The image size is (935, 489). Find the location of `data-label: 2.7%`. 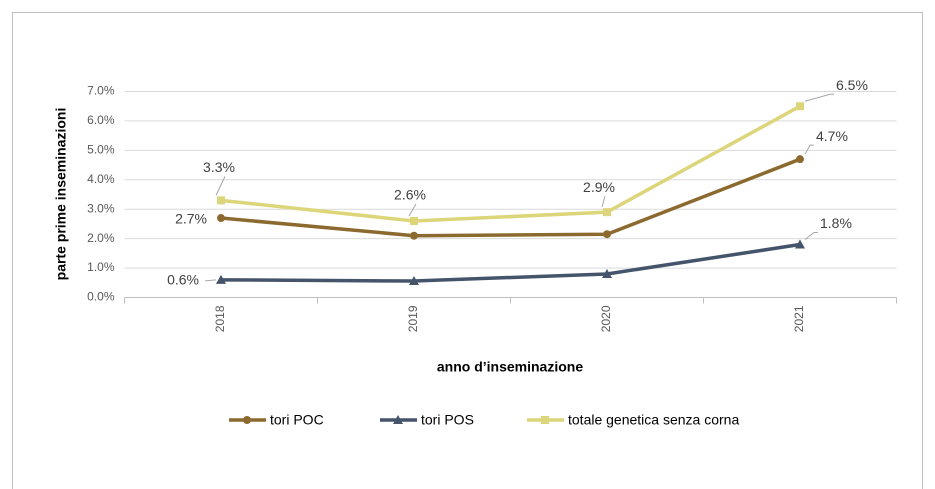

data-label: 2.7% is located at coordinates (191, 219).